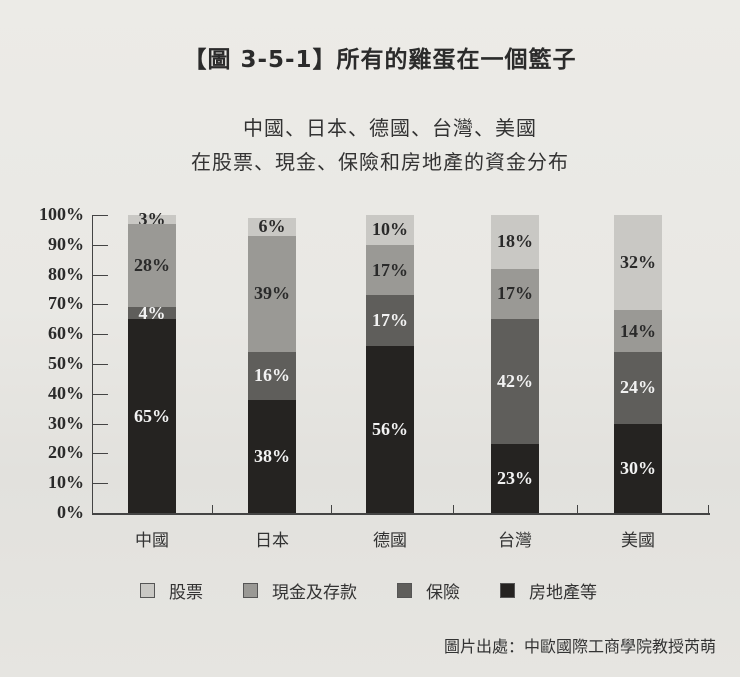 The image size is (740, 677). Describe the element at coordinates (579, 646) in the screenshot. I see `figure-source: 圖片出處：中歐國際工商學院教授芮萌` at that location.